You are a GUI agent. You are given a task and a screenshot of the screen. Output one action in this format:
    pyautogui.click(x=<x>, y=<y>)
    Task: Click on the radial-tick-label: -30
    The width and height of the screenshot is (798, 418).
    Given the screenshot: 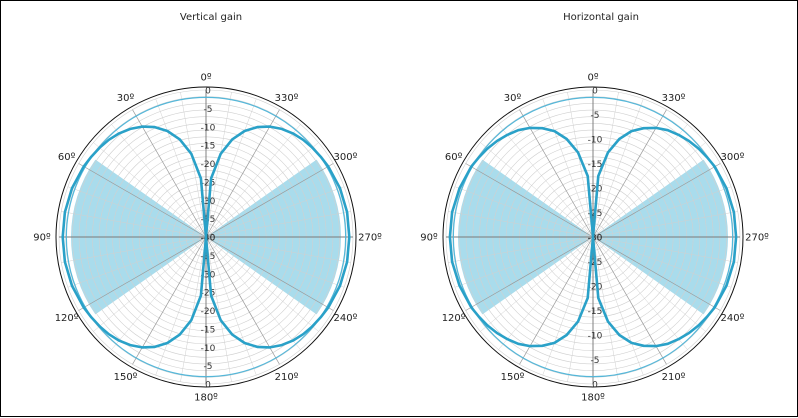 What is the action you would take?
    pyautogui.click(x=595, y=239)
    